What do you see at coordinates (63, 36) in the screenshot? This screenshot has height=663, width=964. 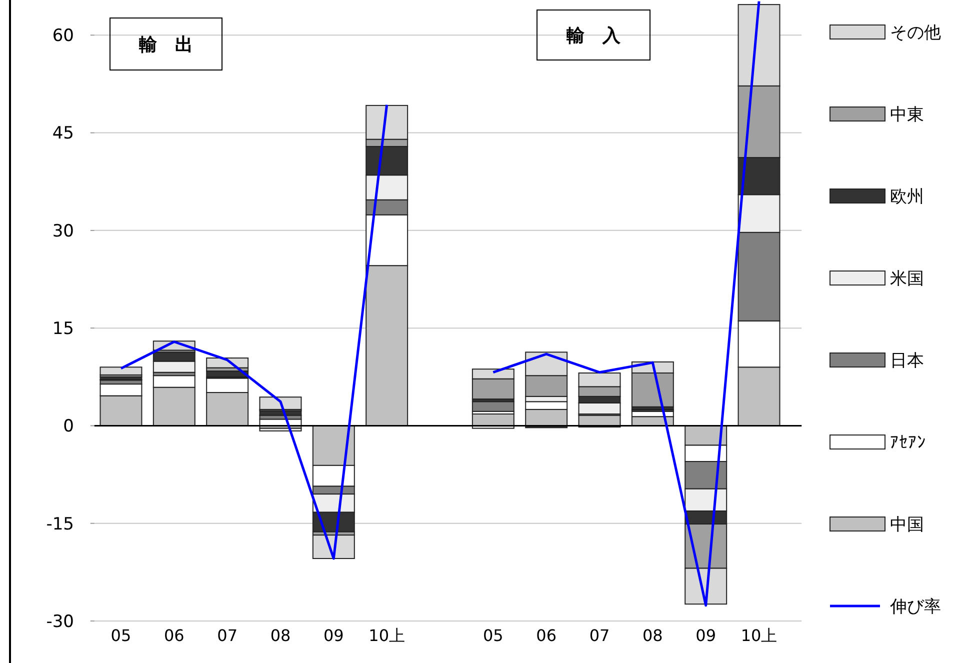 I see `y-tick-label: 60` at bounding box center [63, 36].